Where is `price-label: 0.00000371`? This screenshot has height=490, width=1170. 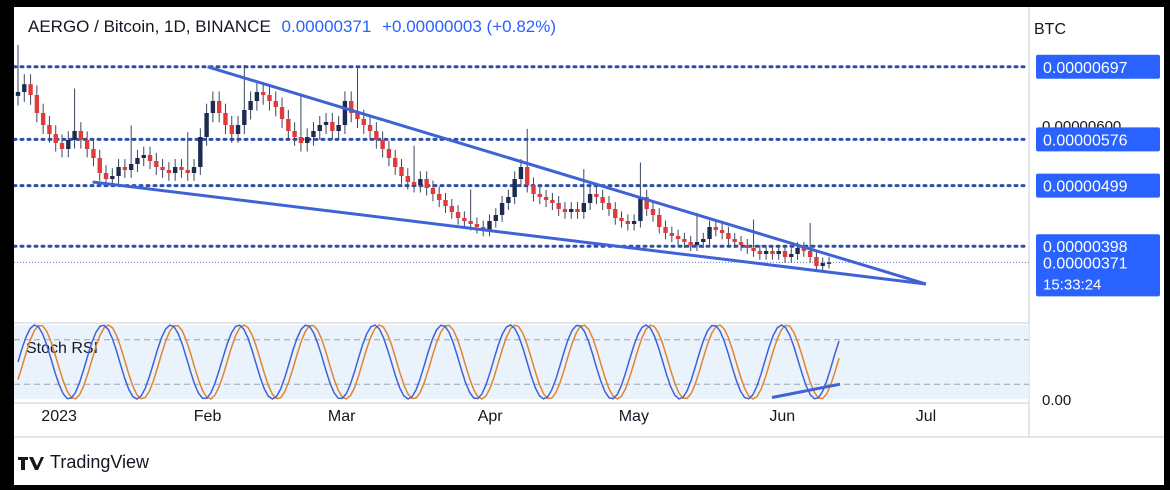 price-label: 0.00000371 is located at coordinates (326, 26).